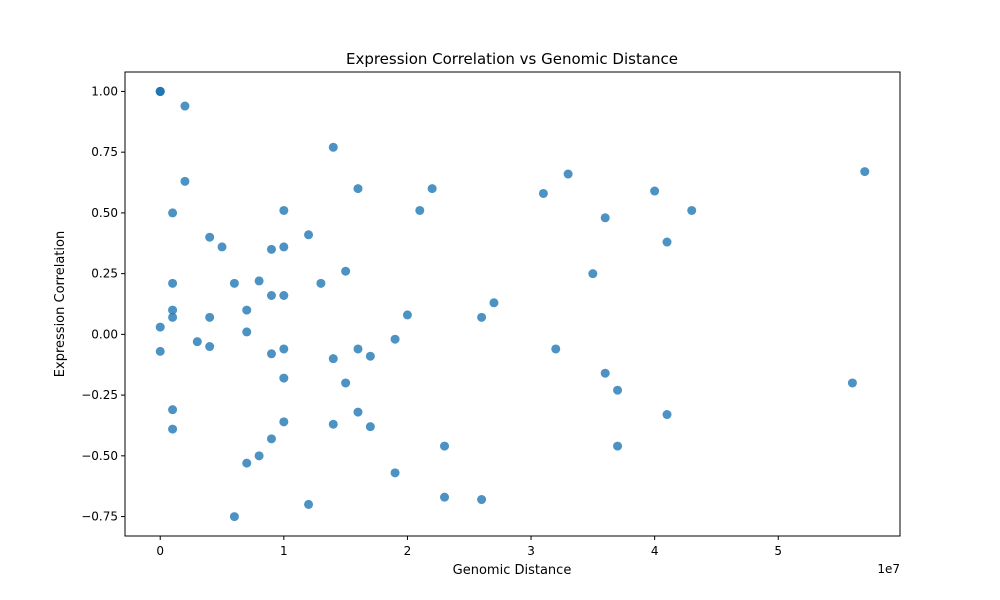 Image resolution: width=1000 pixels, height=600 pixels. What do you see at coordinates (104, 213) in the screenshot?
I see `y-tick-label: 0.50` at bounding box center [104, 213].